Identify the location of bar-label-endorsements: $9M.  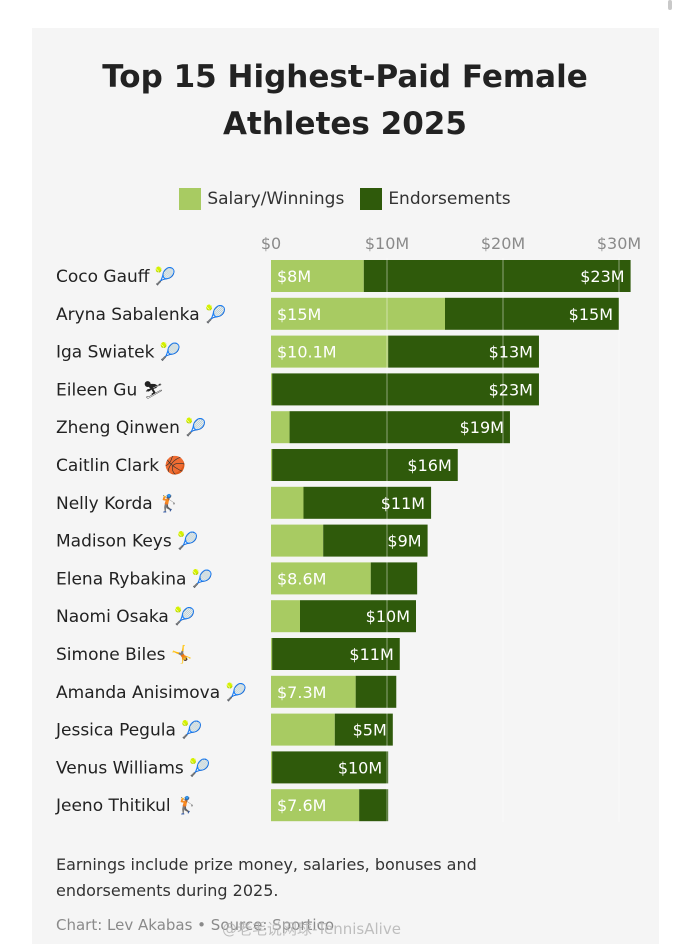
(404, 541).